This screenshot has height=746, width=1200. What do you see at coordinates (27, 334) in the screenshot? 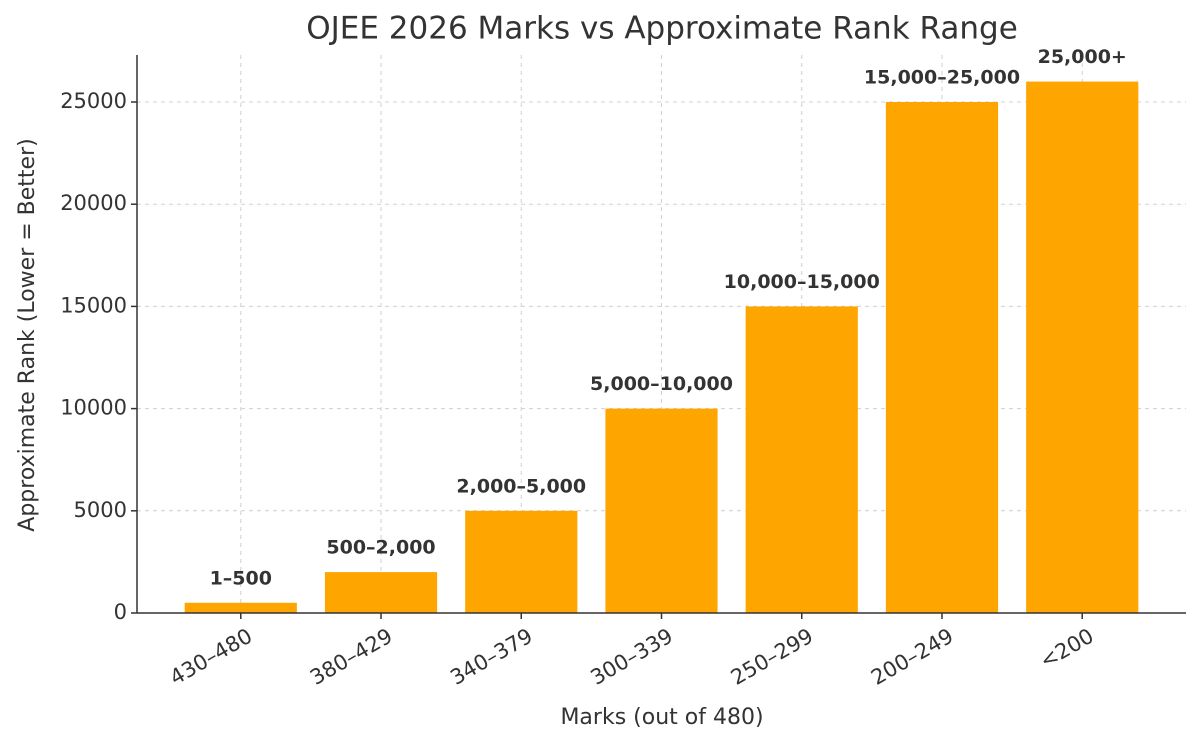
I see `y-axis-label: Approximate Rank (Lower = Better)` at bounding box center [27, 334].